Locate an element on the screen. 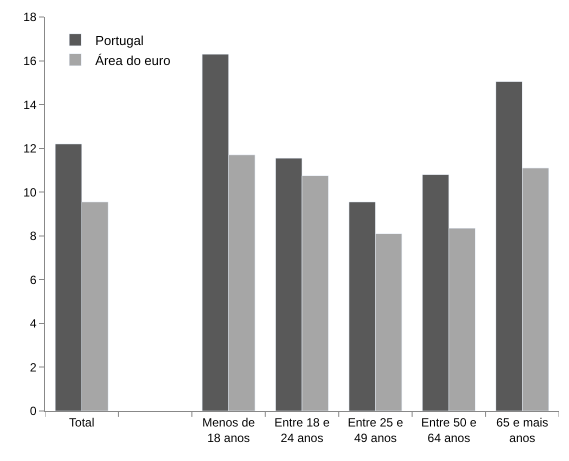 The image size is (569, 461). y-tick-label: 16 is located at coordinates (30, 61).